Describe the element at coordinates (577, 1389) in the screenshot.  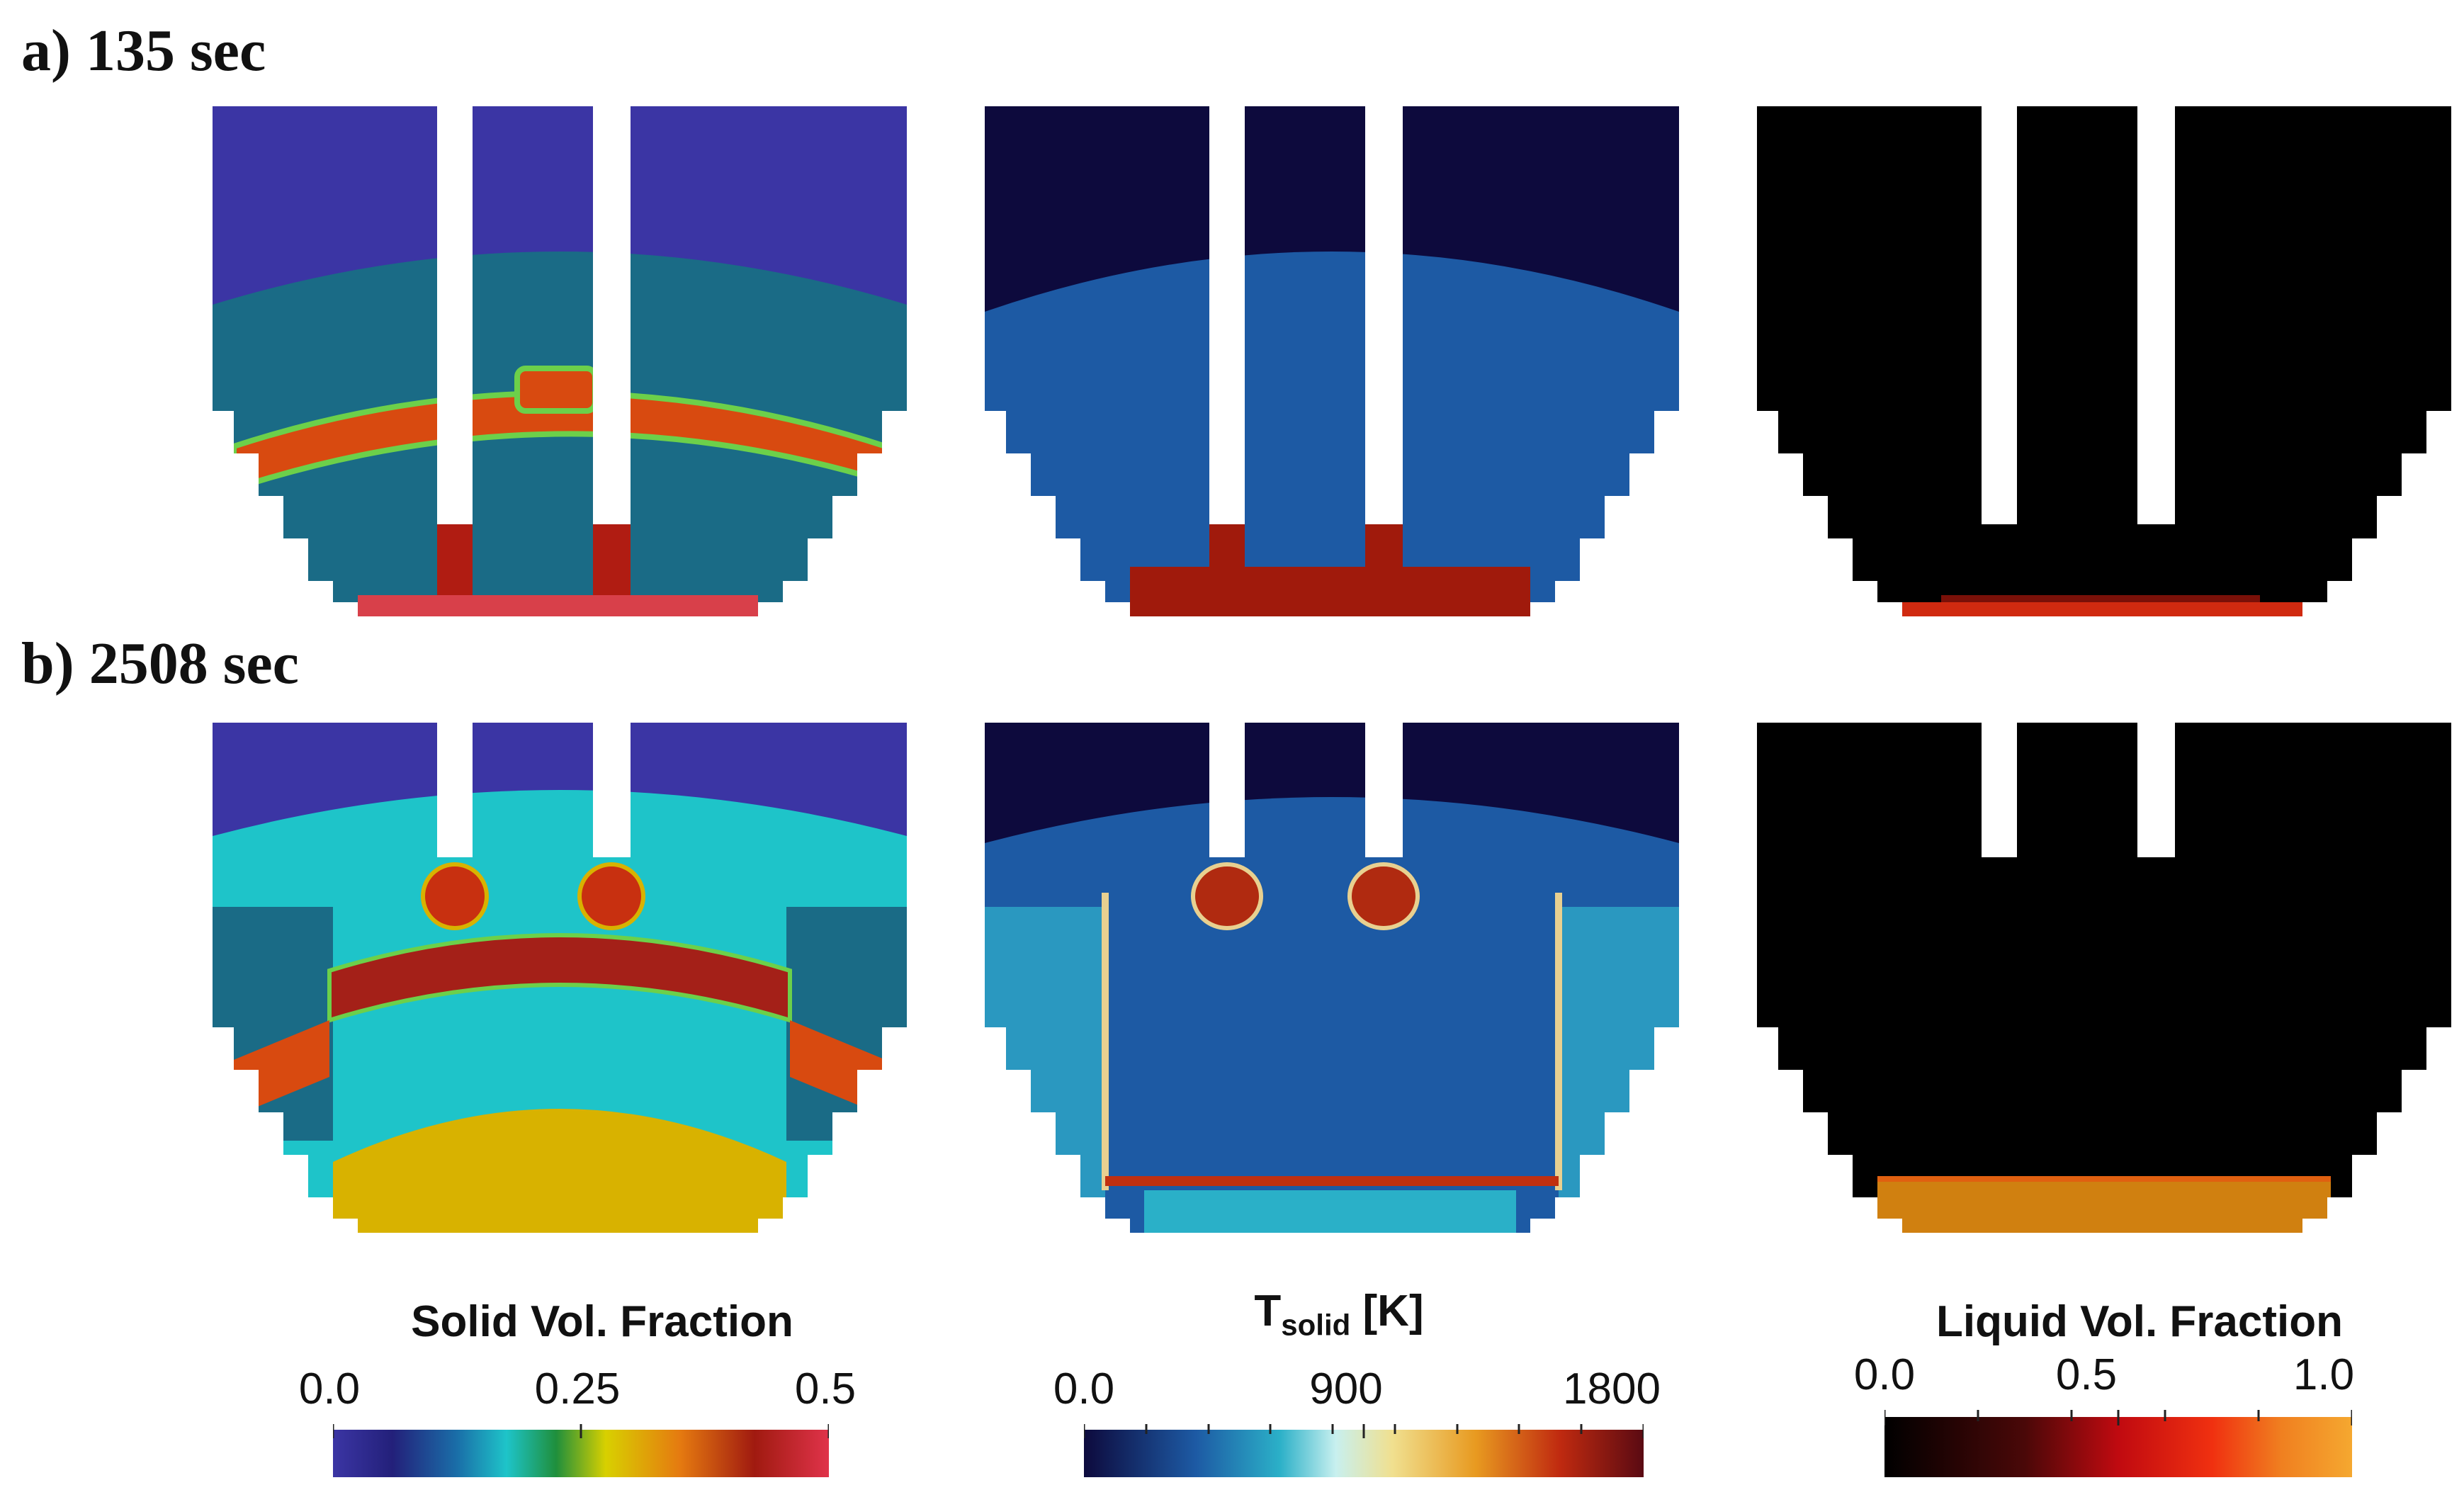
I see `colorbar-solid-tick-1: 0.25` at that location.